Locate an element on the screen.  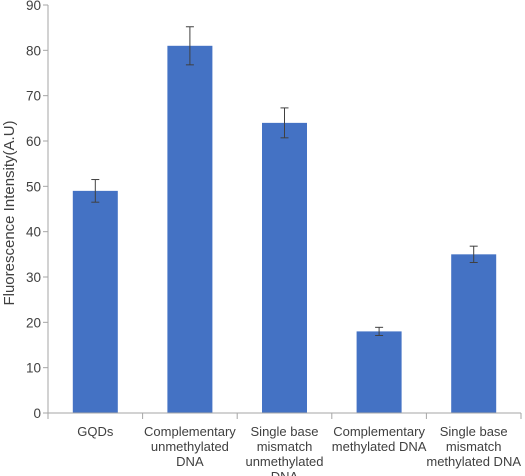
x-category-label: Complementary methylated DNA is located at coordinates (379, 439).